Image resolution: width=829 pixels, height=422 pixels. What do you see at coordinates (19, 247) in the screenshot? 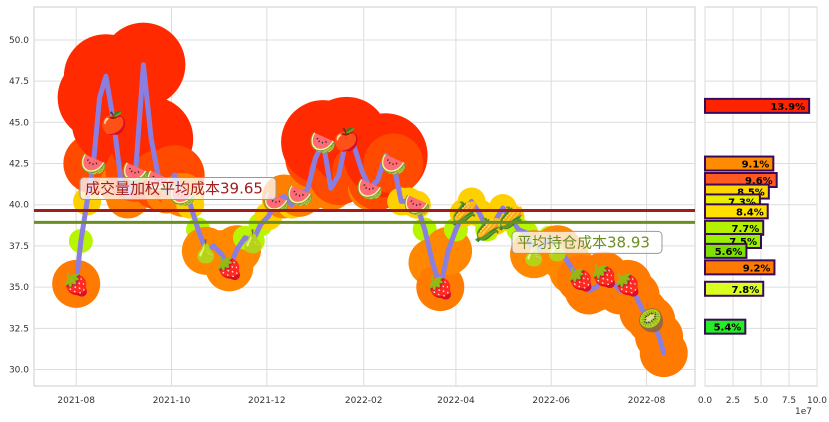
I see `y-tick-label: 37.5` at bounding box center [19, 247].